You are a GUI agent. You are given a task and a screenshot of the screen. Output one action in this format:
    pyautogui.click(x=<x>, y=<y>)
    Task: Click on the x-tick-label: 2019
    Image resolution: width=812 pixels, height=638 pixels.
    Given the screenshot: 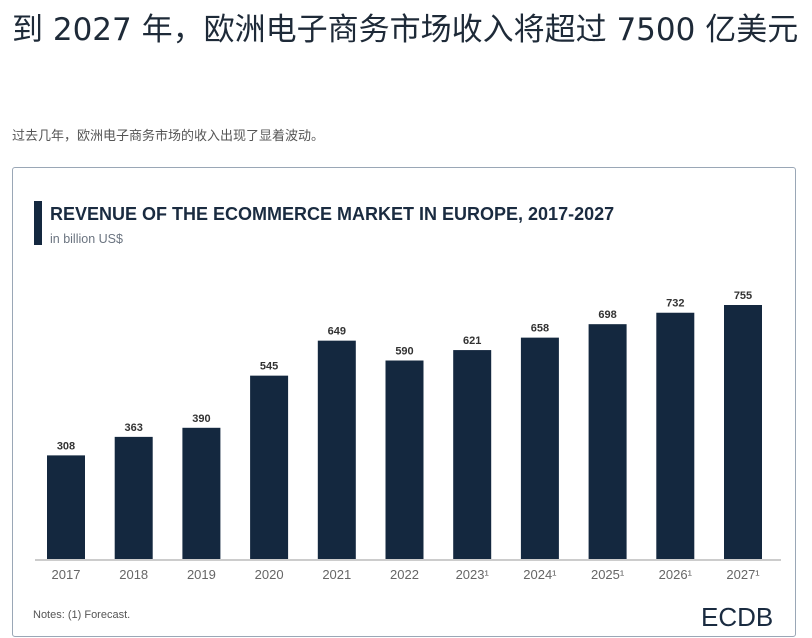 What is the action you would take?
    pyautogui.click(x=201, y=574)
    